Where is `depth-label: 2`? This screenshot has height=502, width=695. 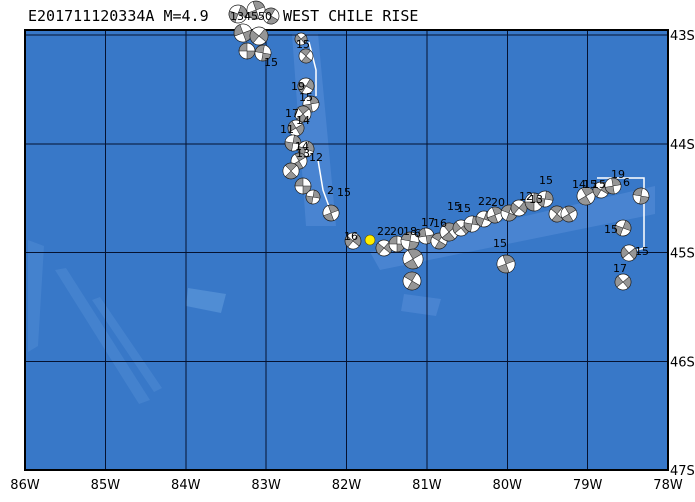 depth-label: 2 is located at coordinates (330, 190).